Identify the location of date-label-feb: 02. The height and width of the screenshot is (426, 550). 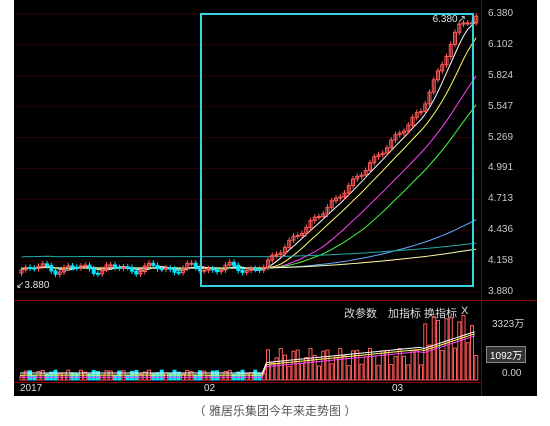
(210, 388).